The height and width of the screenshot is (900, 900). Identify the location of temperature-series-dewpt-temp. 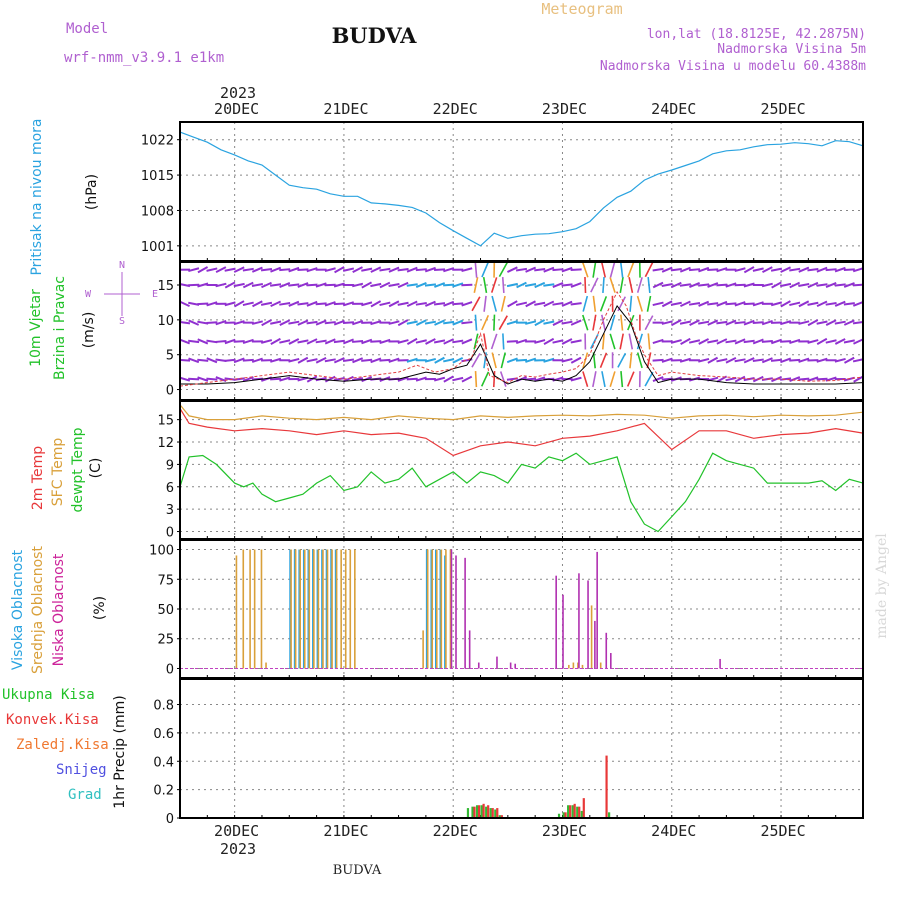
(521, 492).